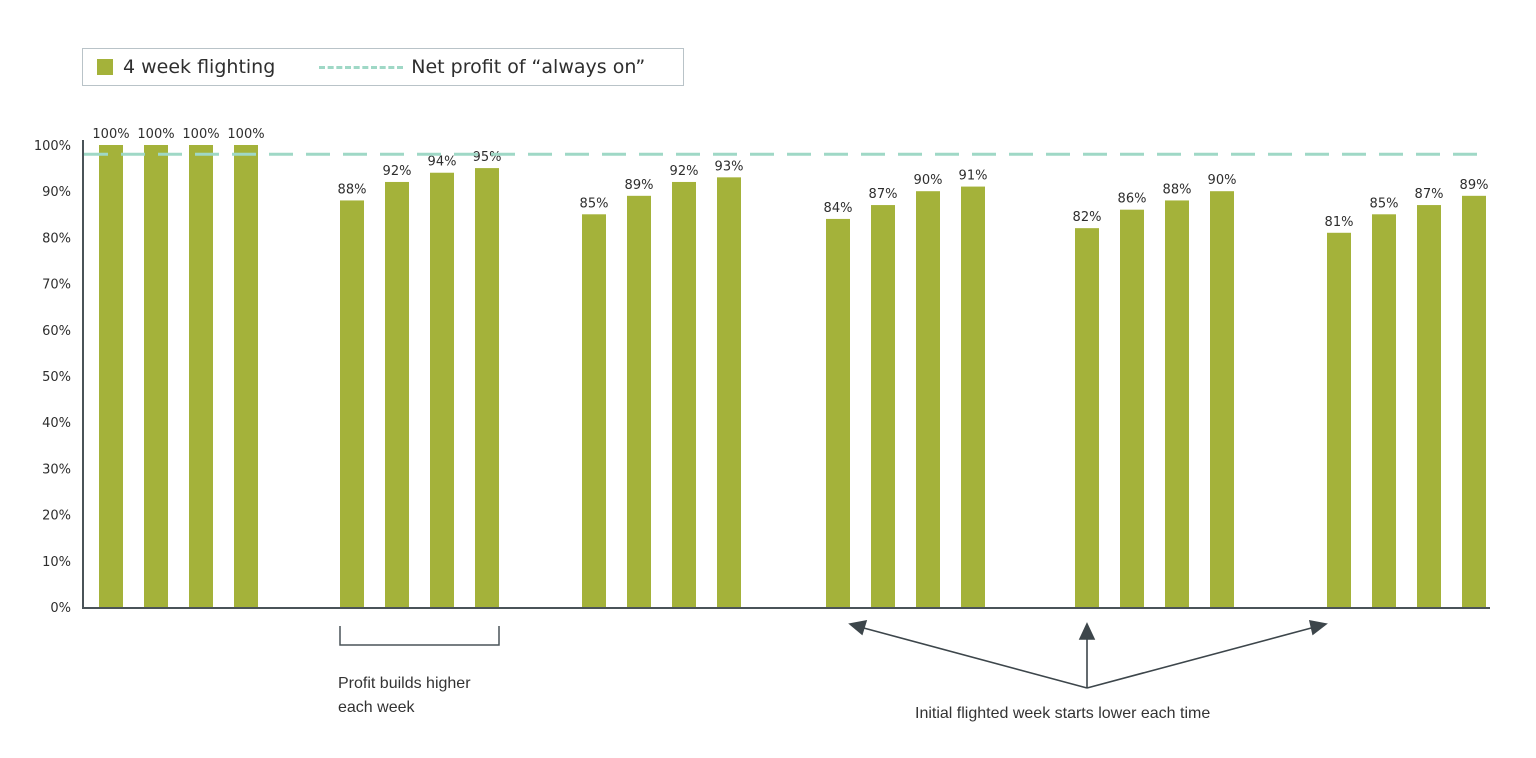 This screenshot has width=1536, height=758. I want to click on annotation-profit-builds: Profit builds higher each week, so click(404, 696).